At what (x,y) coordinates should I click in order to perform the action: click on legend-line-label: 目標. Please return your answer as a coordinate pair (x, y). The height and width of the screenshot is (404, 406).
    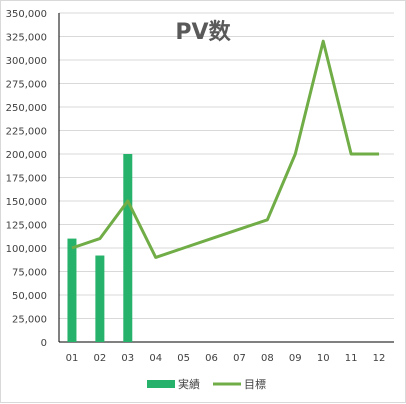
    Looking at the image, I should click on (255, 384).